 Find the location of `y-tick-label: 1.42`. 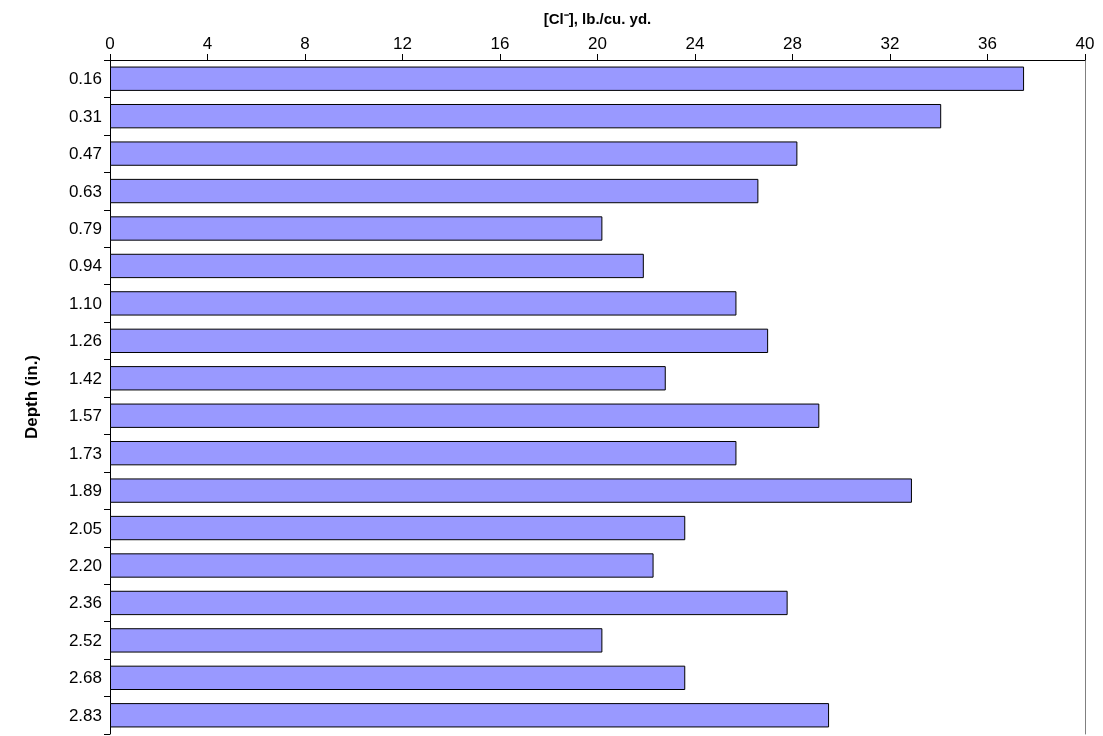

y-tick-label: 1.42 is located at coordinates (85, 378).